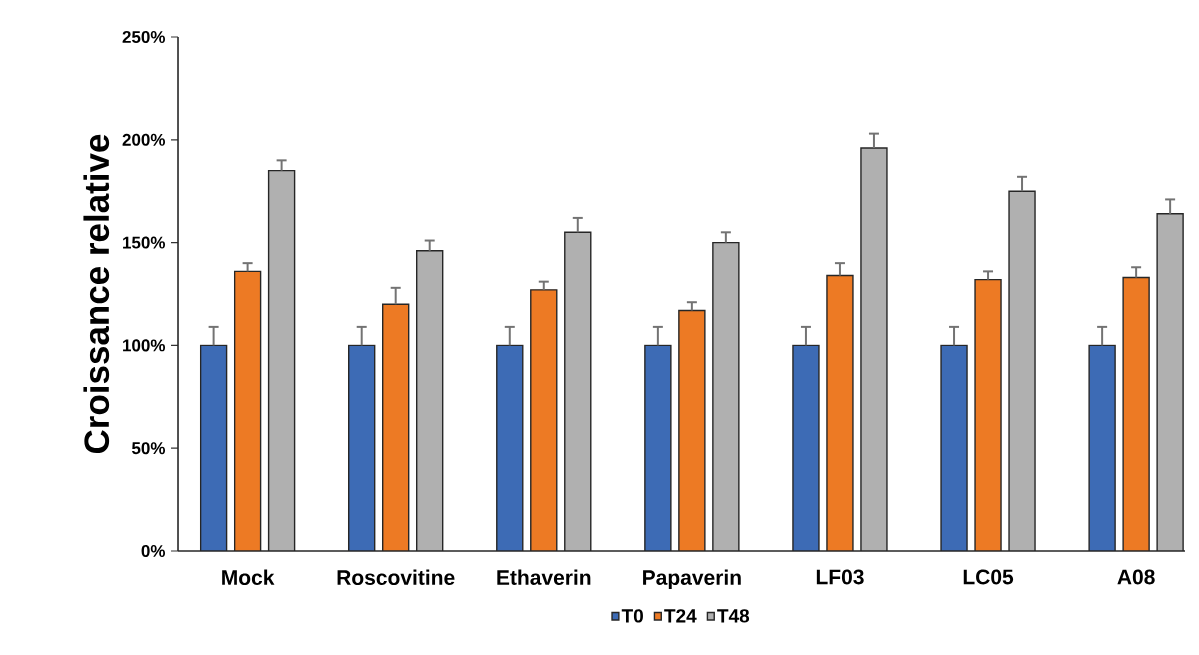  Describe the element at coordinates (396, 577) in the screenshot. I see `x-tick-label: Roscovitine` at that location.